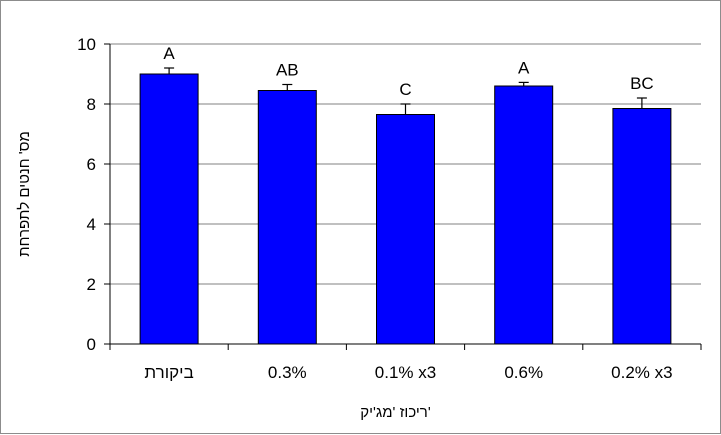 The image size is (721, 435). Describe the element at coordinates (91, 284) in the screenshot. I see `y-tick-label: 2` at that location.